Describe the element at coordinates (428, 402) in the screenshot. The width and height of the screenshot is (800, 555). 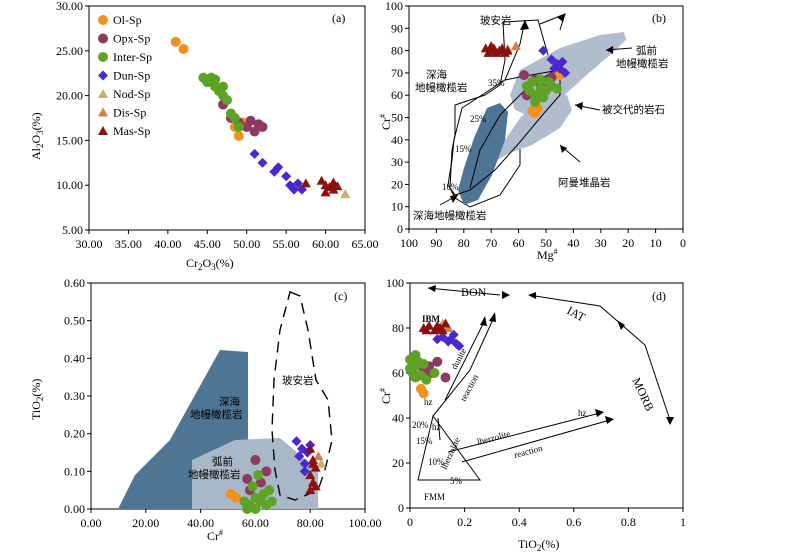
I see `d-hz2-label: hz` at that location.